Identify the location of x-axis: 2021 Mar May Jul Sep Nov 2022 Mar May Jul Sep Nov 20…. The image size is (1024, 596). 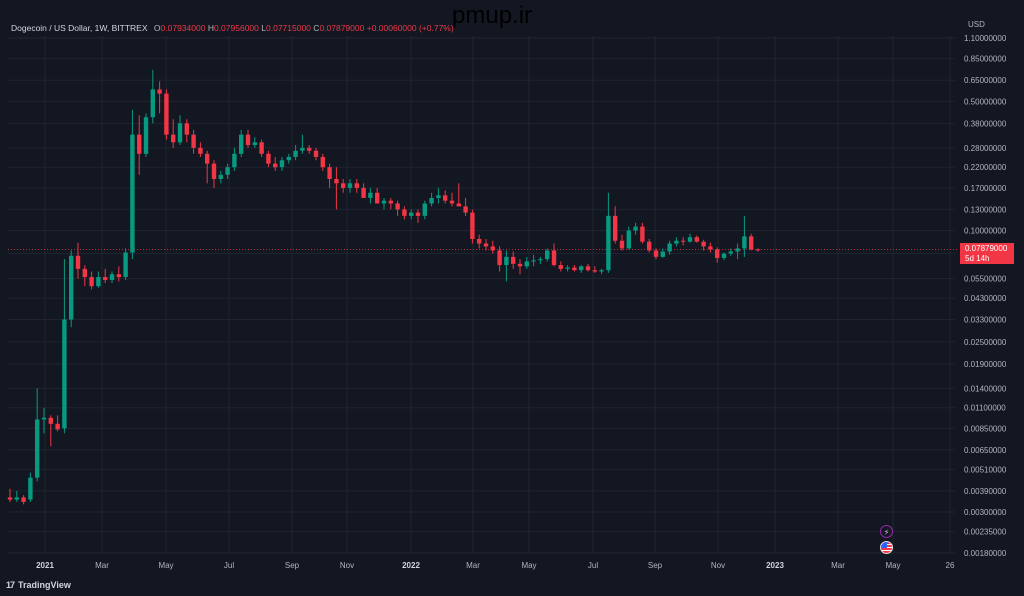
(495, 565).